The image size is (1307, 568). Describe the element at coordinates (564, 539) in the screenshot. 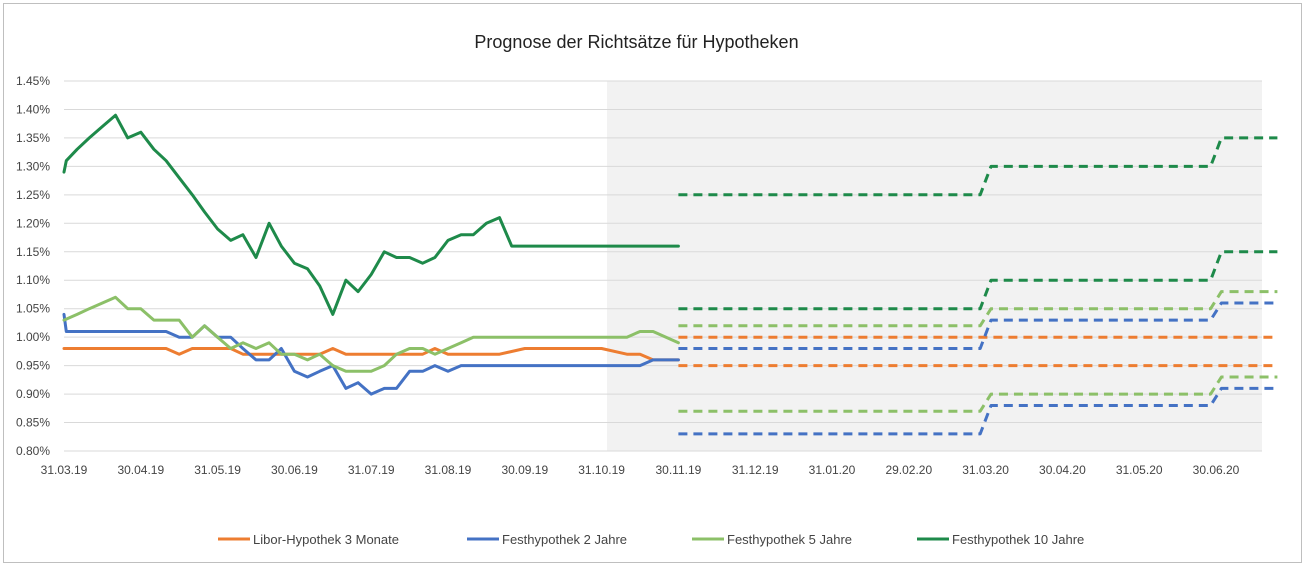

I see `legend-label: Festhypothek 2 Jahre` at that location.